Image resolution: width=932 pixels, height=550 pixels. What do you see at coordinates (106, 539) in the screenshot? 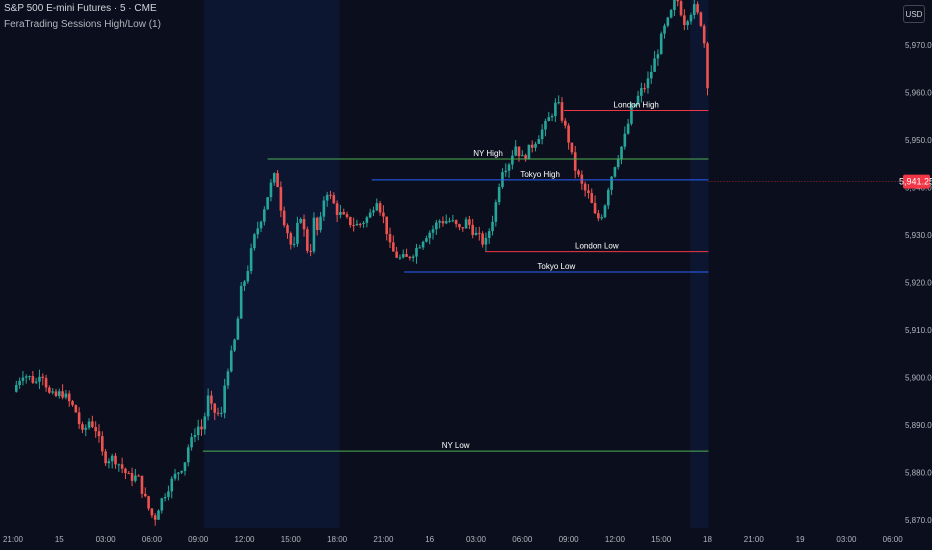
I see `x-tick-label: 03:00` at bounding box center [106, 539].